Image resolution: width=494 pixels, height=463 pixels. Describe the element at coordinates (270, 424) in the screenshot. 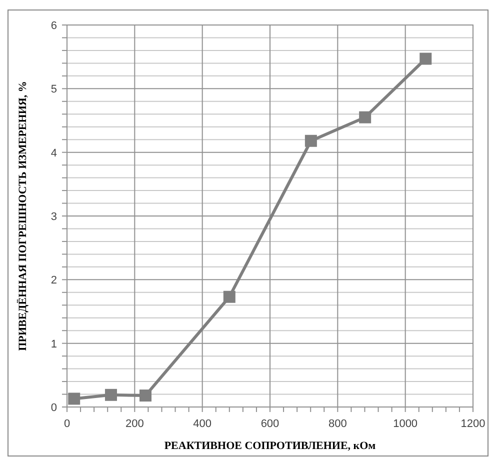

I see `x-tick-label: 600` at that location.